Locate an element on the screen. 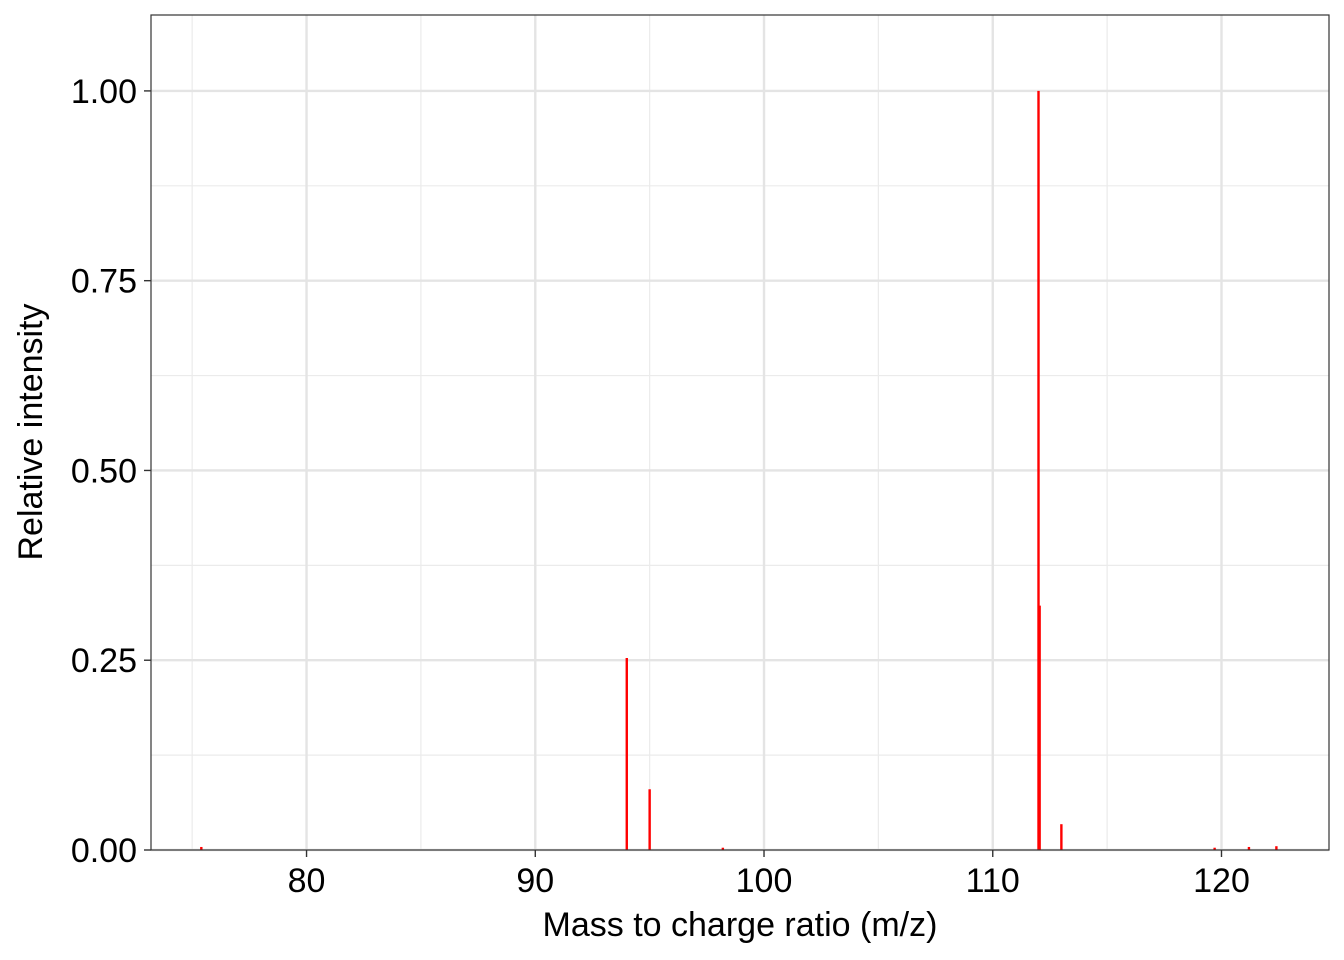  x-tick-label: 90 is located at coordinates (535, 881).